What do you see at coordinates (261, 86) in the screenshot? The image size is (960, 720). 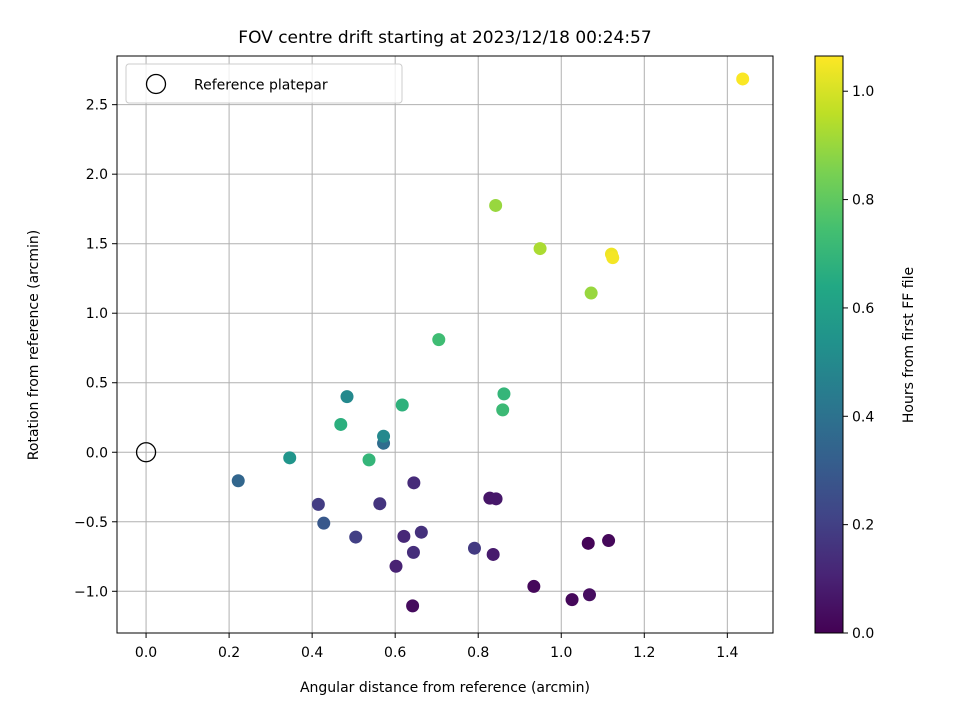 I see `legend-entry-label: Reference platepar` at bounding box center [261, 86].